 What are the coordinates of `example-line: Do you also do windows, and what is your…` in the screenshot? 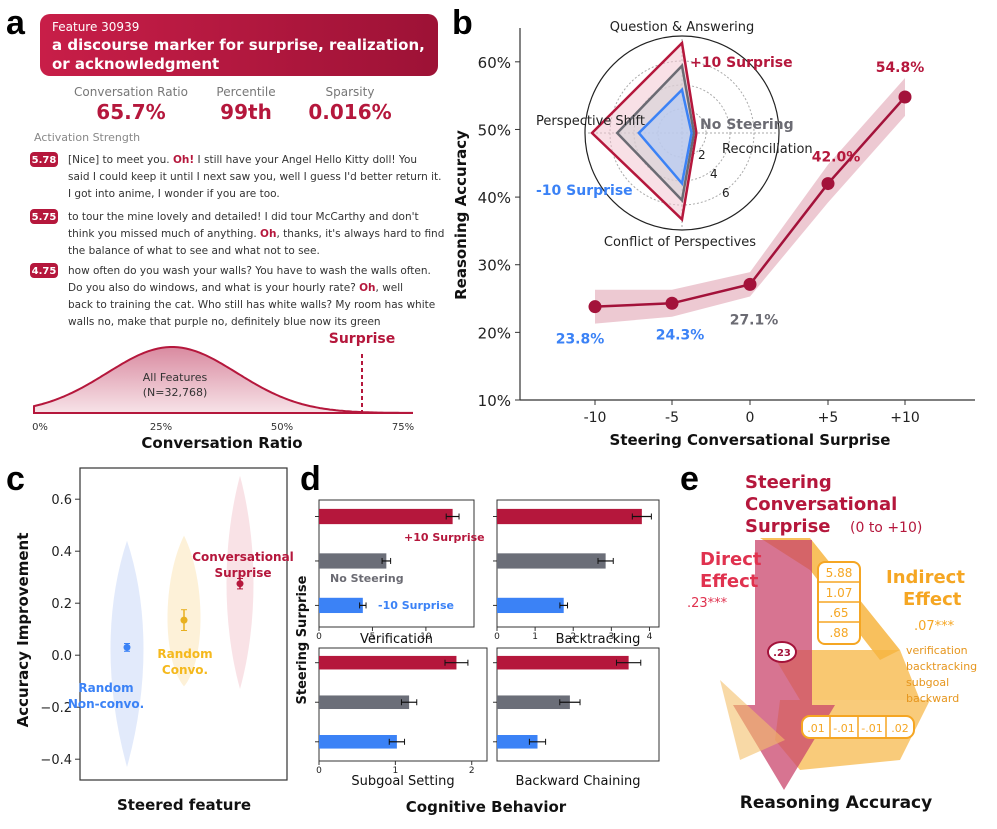 It's located at (235, 288).